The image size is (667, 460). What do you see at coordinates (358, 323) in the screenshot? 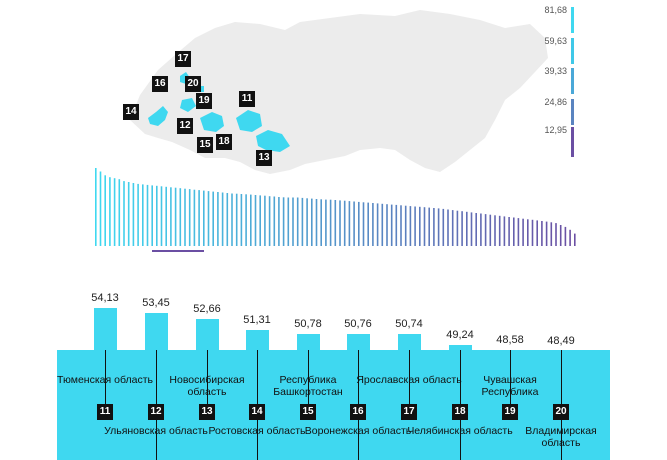
I see `value-label: 50,76` at bounding box center [358, 323].